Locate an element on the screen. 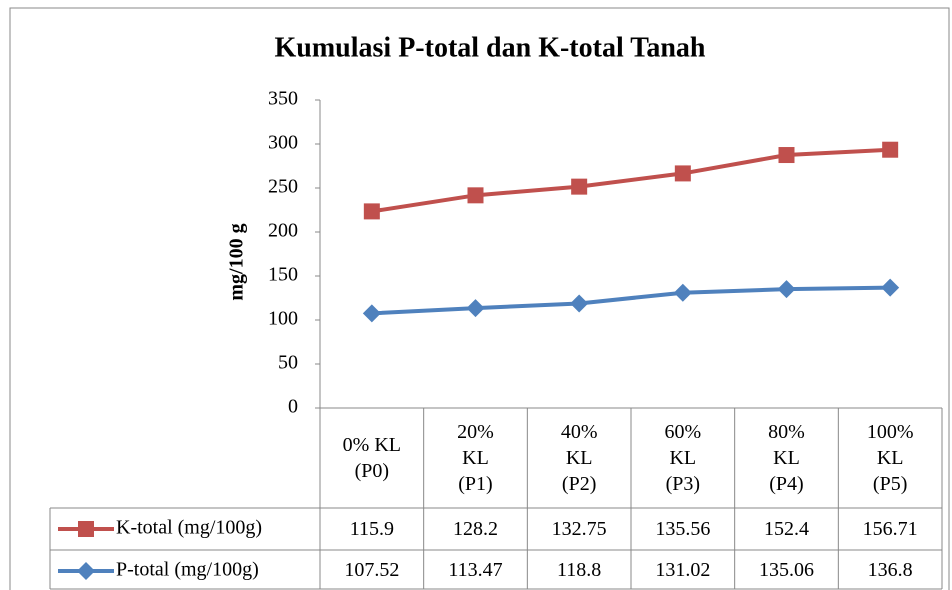 The image size is (952, 590). x-tick-label: 0% KL (P0) is located at coordinates (372, 458).